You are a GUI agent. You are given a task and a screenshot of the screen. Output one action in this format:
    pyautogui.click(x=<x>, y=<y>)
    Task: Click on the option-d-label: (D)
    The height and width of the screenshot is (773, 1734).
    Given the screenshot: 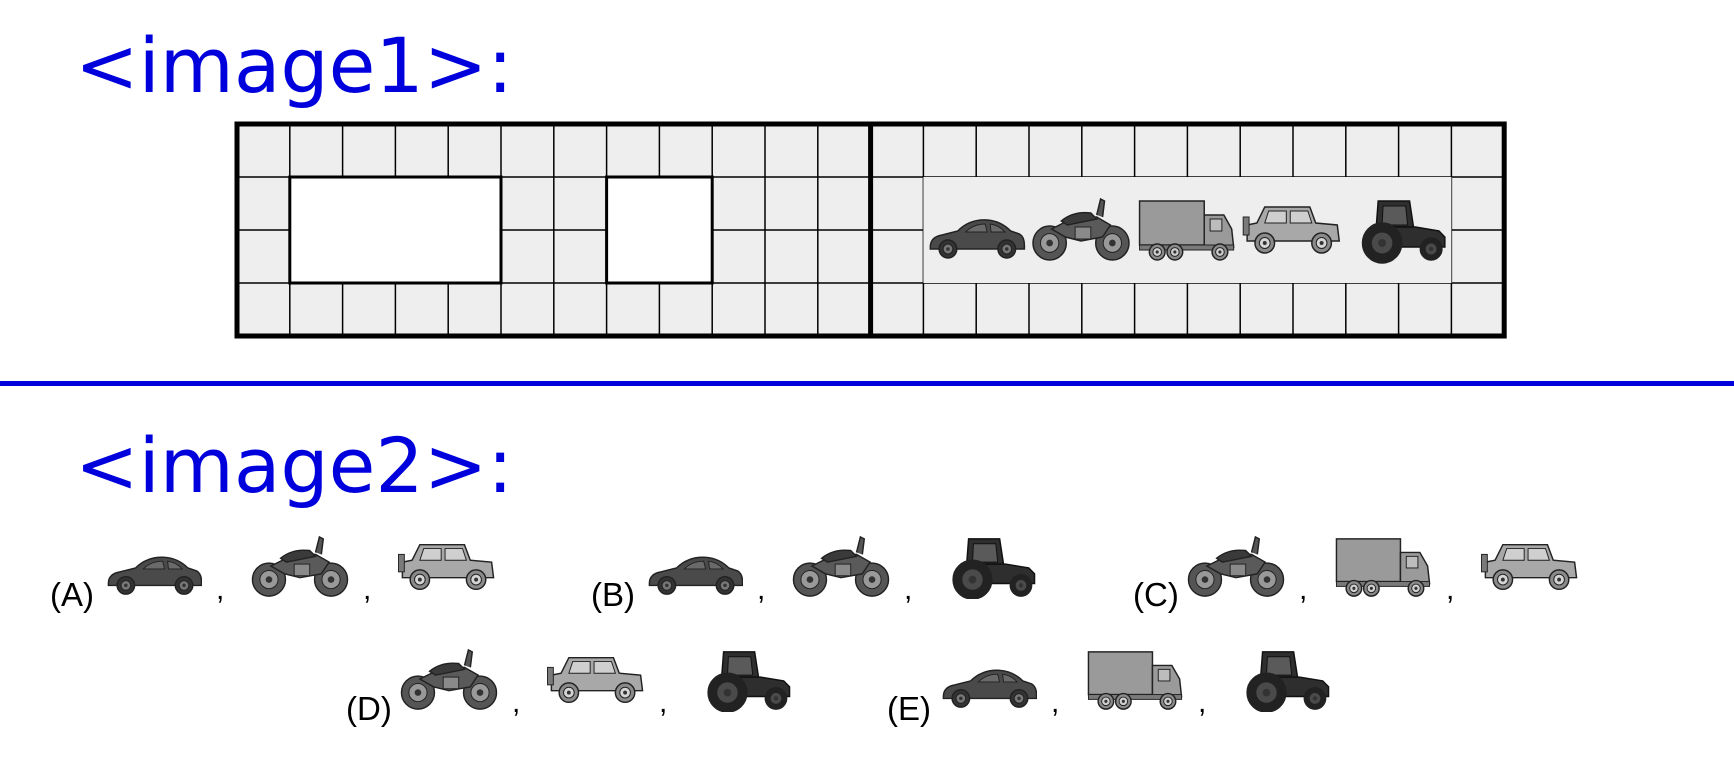 What is the action you would take?
    pyautogui.click(x=369, y=708)
    